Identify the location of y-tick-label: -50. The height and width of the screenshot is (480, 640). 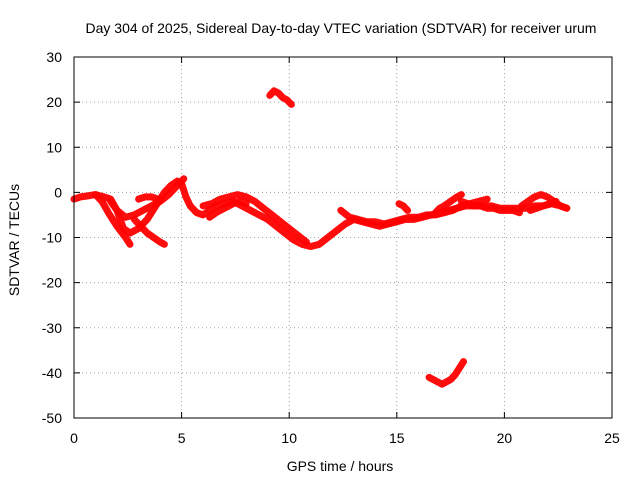
(52, 418).